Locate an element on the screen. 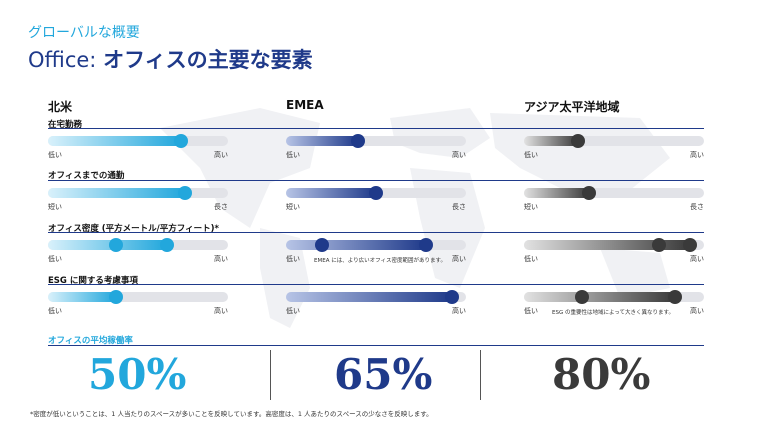 The image size is (776, 436). title-main: オフィスの主要な要素 is located at coordinates (208, 60).